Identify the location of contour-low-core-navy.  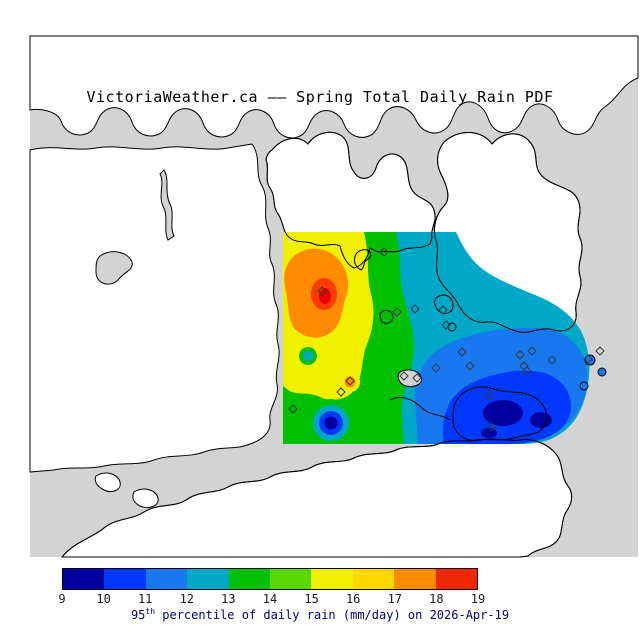
(331, 423).